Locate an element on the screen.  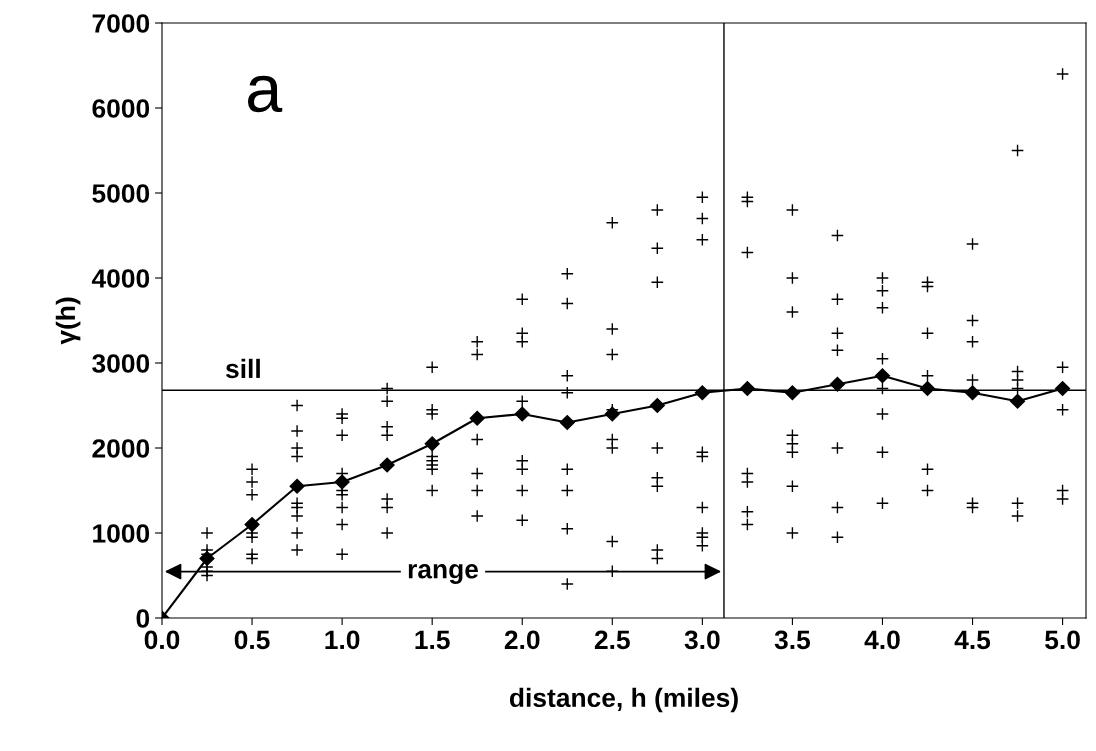
y-tick-label: 2000 is located at coordinates (121, 448).